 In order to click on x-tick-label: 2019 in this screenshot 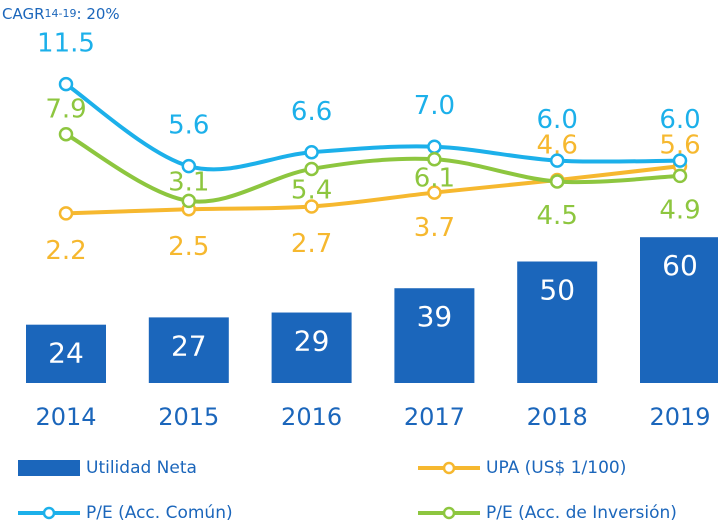, I will do `click(679, 417)`.